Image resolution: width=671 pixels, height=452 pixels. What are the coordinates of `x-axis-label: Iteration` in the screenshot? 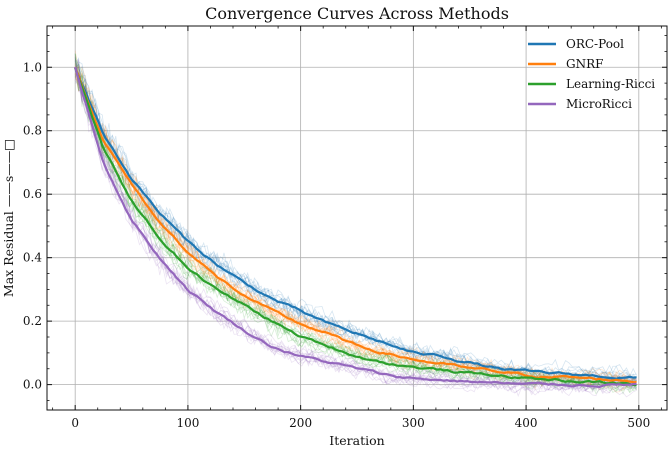 It's located at (356, 440).